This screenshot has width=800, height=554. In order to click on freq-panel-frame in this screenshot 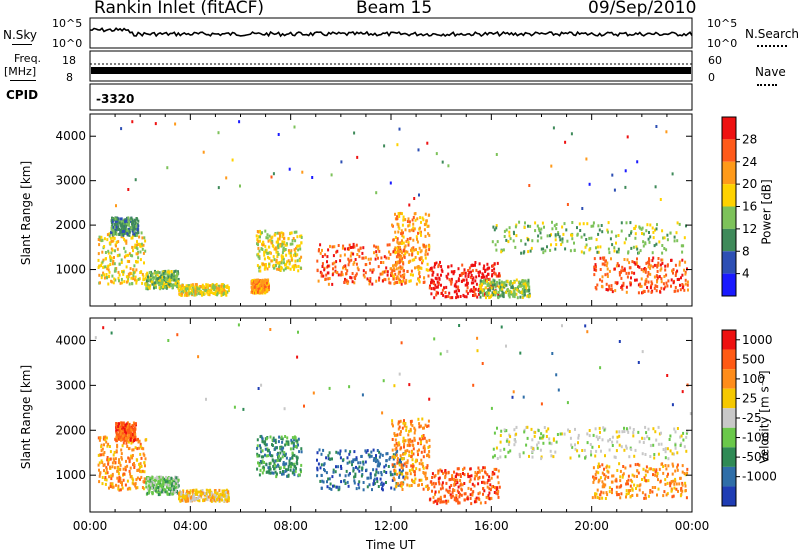, I will do `click(391, 66)`.